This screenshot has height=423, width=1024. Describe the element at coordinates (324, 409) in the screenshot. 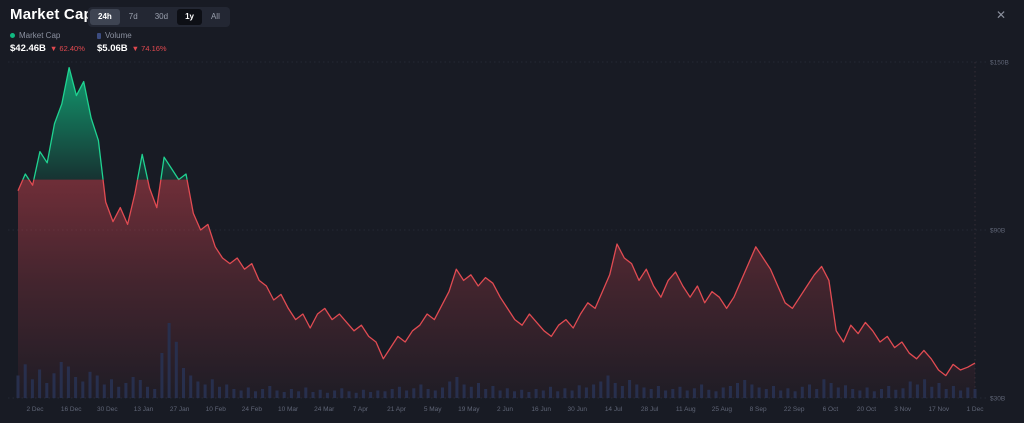

I see `x-tick-label: 24 Mar` at that location.